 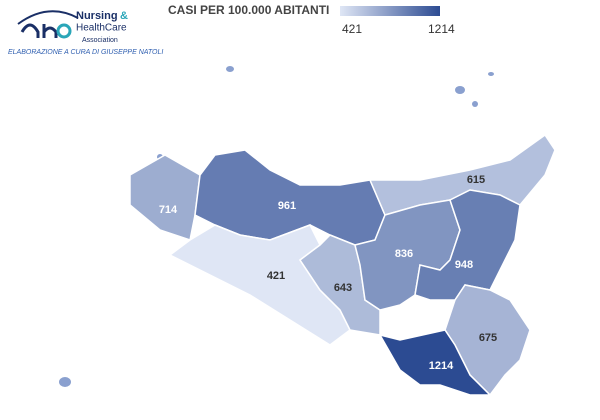 What do you see at coordinates (276, 276) in the screenshot?
I see `value-label: 421` at bounding box center [276, 276].